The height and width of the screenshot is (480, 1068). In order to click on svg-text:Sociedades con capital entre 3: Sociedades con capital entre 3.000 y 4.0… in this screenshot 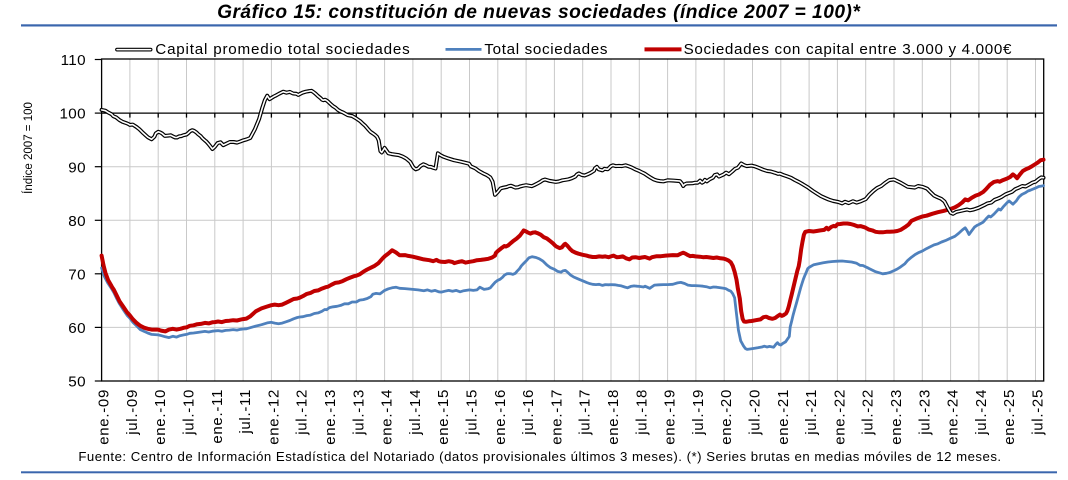, I will do `click(848, 49)`.